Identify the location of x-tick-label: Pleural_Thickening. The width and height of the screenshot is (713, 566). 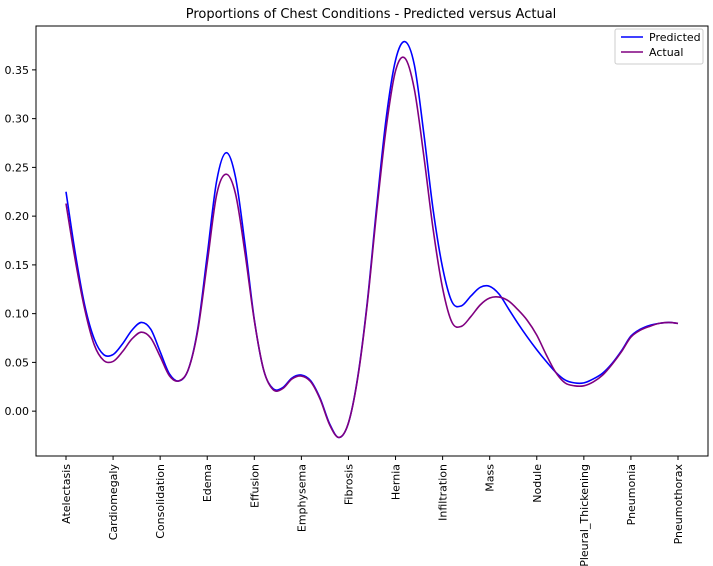
(584, 515).